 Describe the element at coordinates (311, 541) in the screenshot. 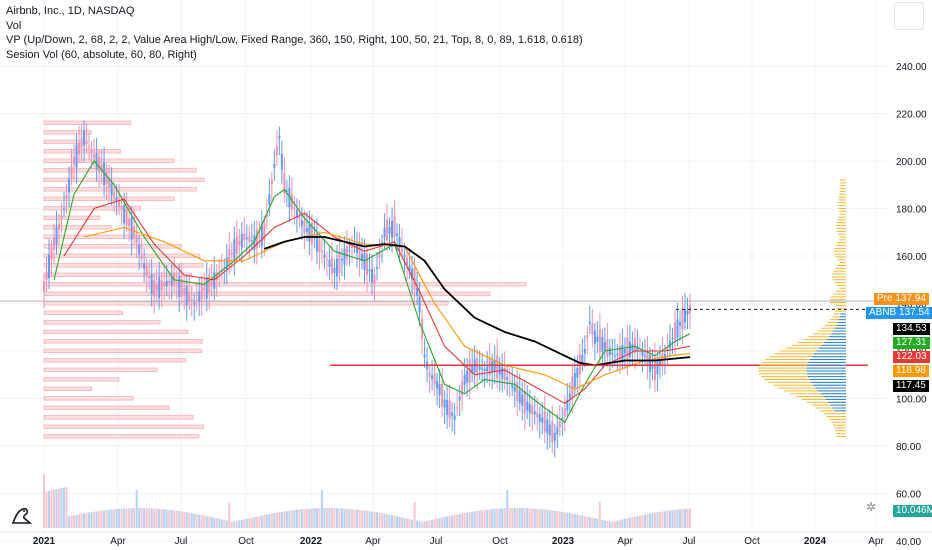

I see `x-tick-label: 2022` at that location.